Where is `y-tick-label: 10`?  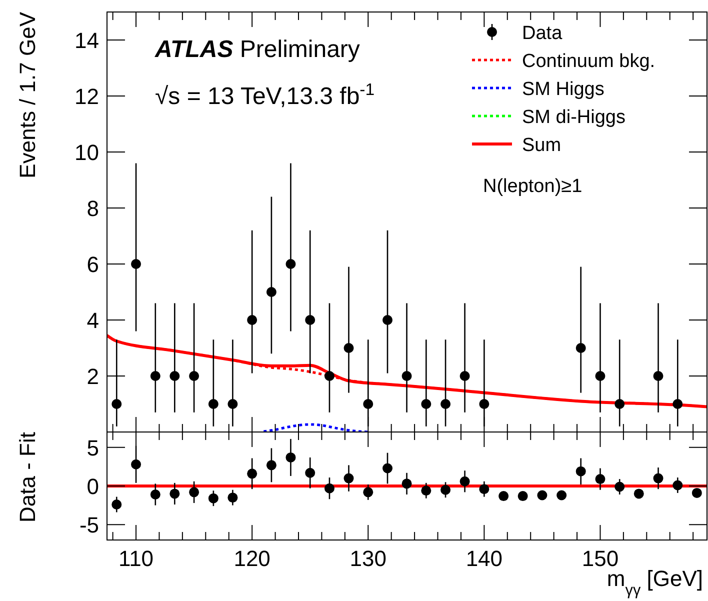 y-tick-label: 10 is located at coordinates (86, 152).